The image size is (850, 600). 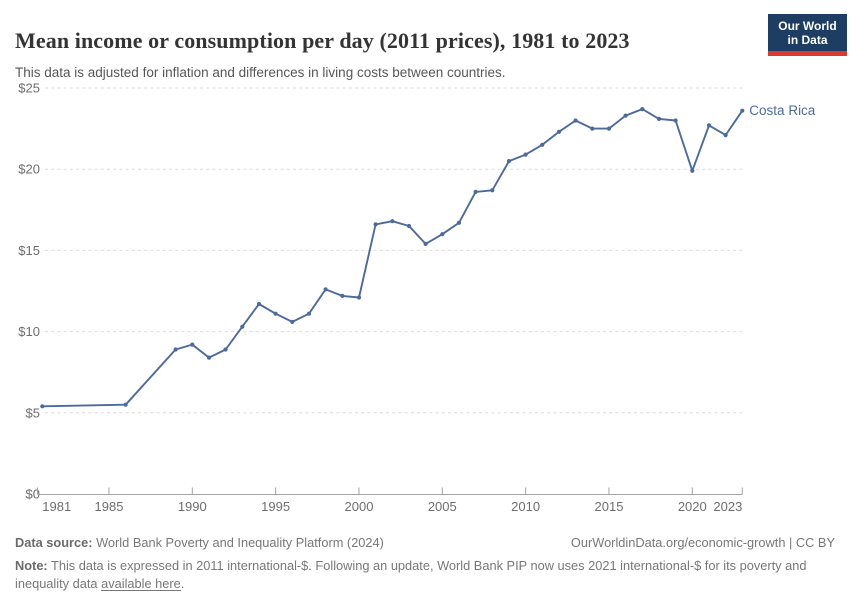 What do you see at coordinates (782, 110) in the screenshot?
I see `series-end-label: Costa Rica` at bounding box center [782, 110].